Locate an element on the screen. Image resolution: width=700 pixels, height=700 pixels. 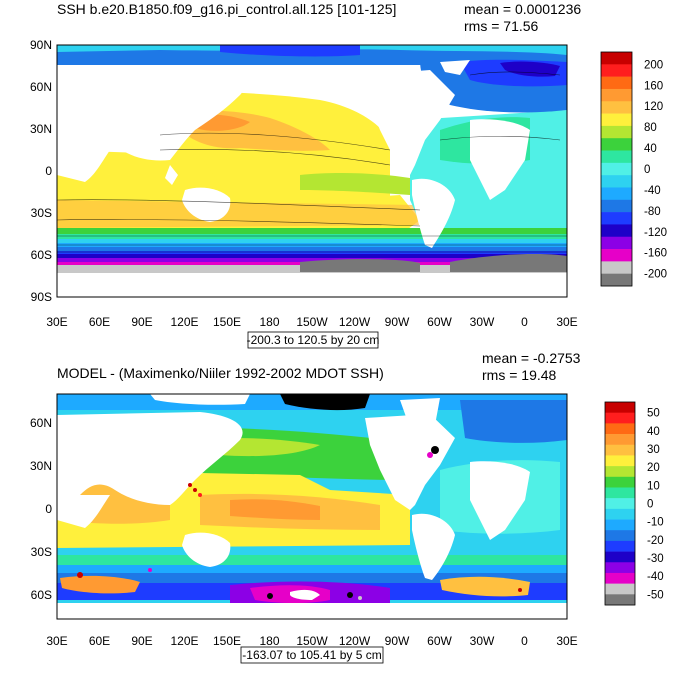
top-xtick: 30E is located at coordinates (566, 322).